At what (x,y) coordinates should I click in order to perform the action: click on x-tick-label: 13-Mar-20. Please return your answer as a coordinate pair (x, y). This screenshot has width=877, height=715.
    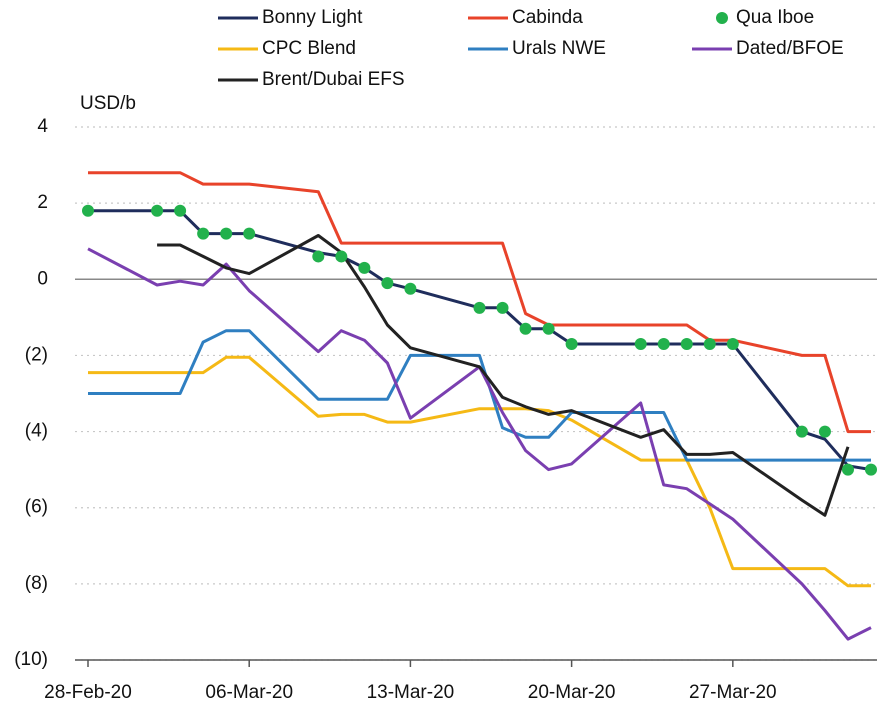
    Looking at the image, I should click on (411, 692).